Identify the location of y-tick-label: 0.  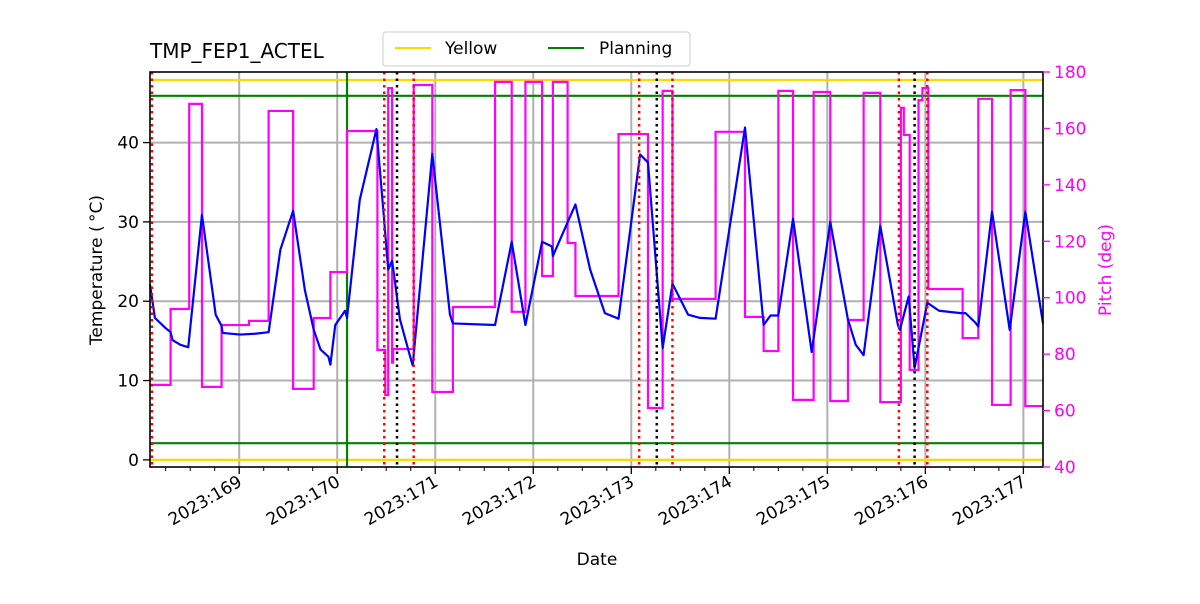
(133, 461).